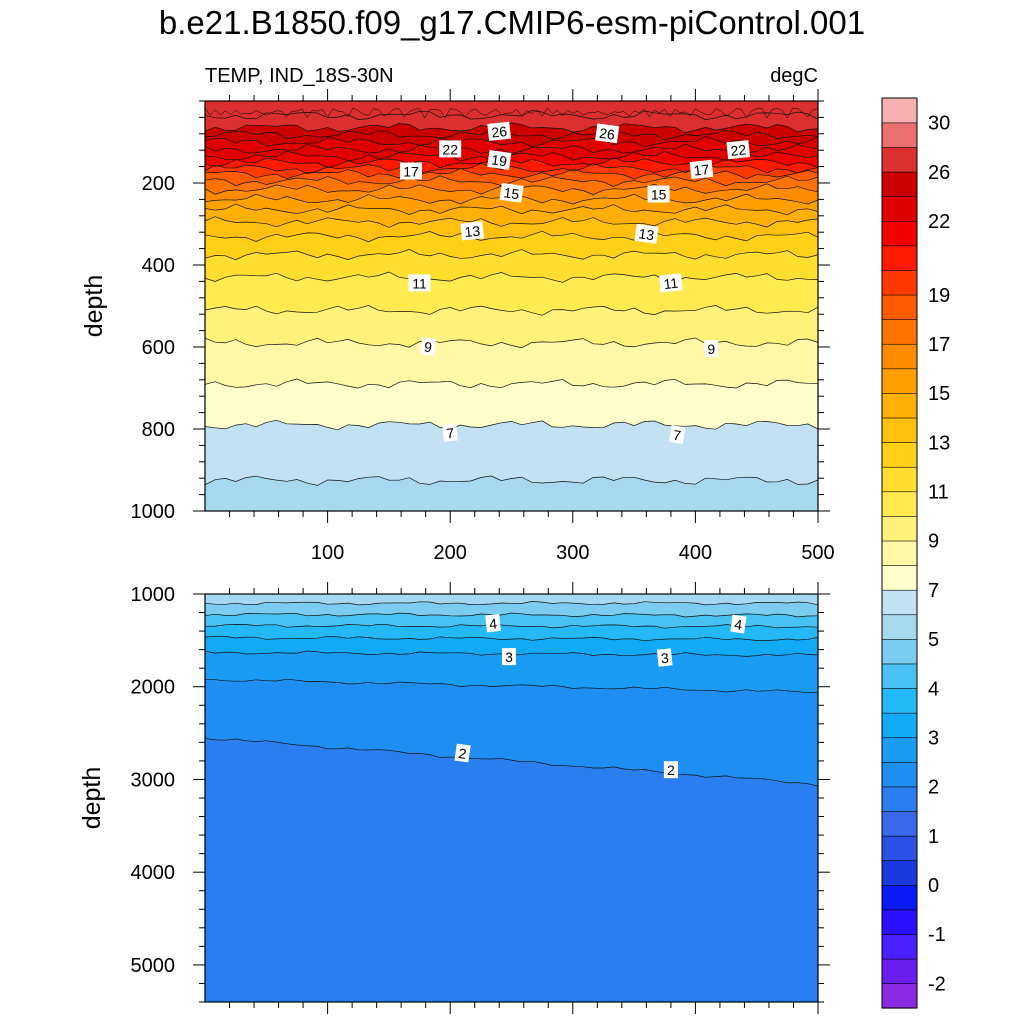 This screenshot has width=1024, height=1024. I want to click on contour-label: 22, so click(738, 150).